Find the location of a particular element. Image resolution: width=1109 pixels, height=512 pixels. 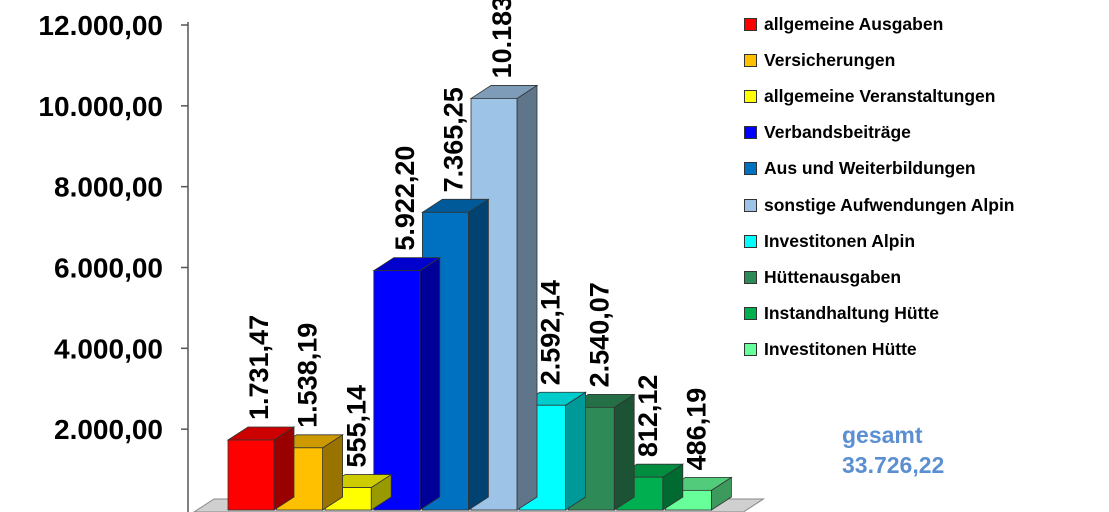

legend-item: Instandhaltung Hütte is located at coordinates (879, 314).